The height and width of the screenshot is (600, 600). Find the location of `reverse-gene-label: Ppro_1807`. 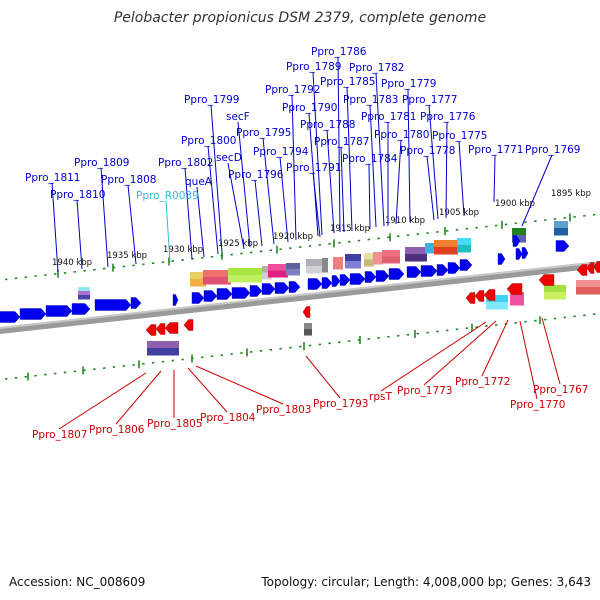

reverse-gene-label: Ppro_1807 is located at coordinates (59, 435).